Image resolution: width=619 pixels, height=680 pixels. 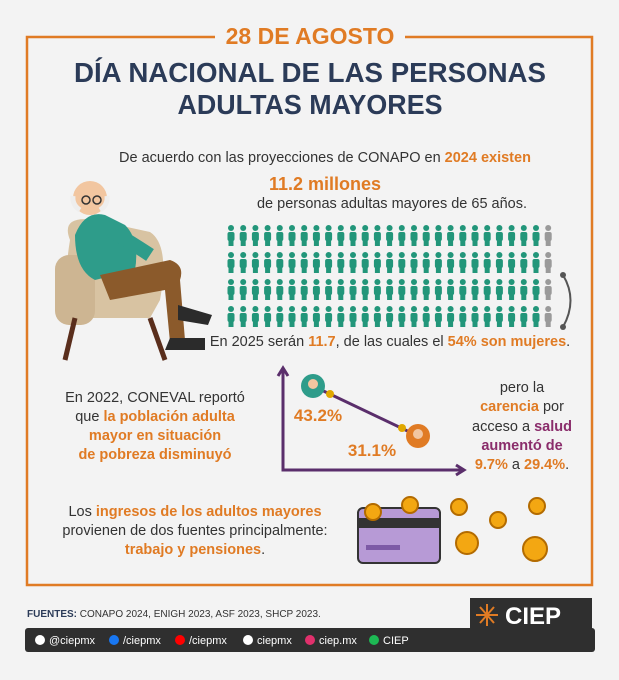 What do you see at coordinates (396, 641) in the screenshot?
I see `social-handle: CIEP` at bounding box center [396, 641].